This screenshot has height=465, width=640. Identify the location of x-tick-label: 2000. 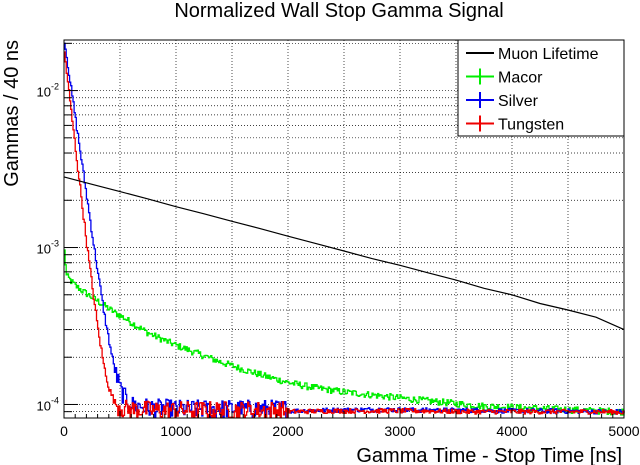
(287, 431).